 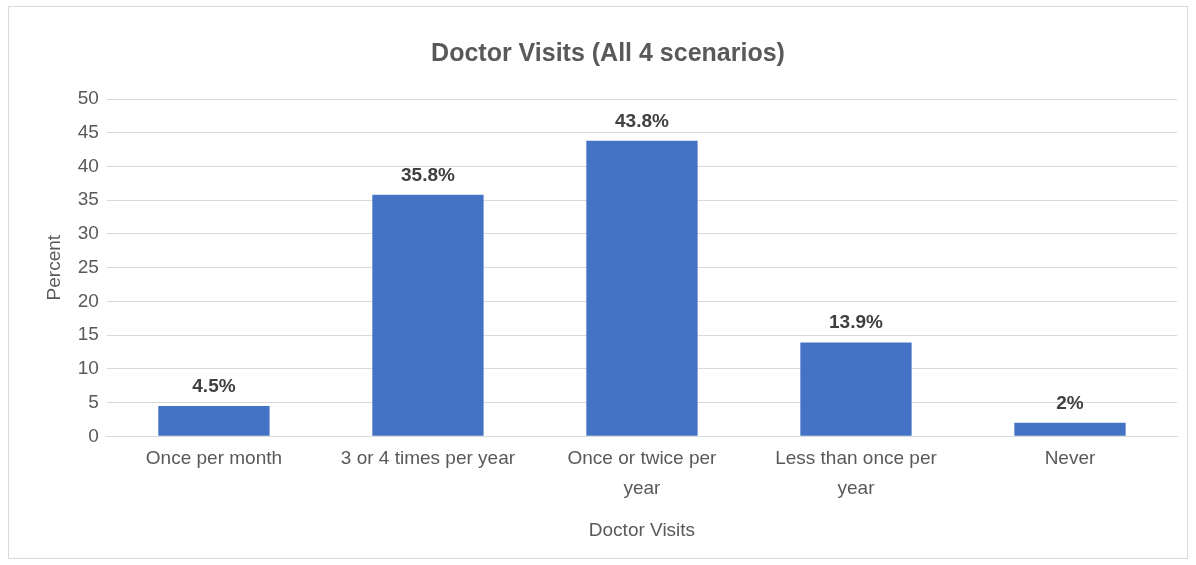 What do you see at coordinates (88, 266) in the screenshot?
I see `y-tick-label: 25` at bounding box center [88, 266].